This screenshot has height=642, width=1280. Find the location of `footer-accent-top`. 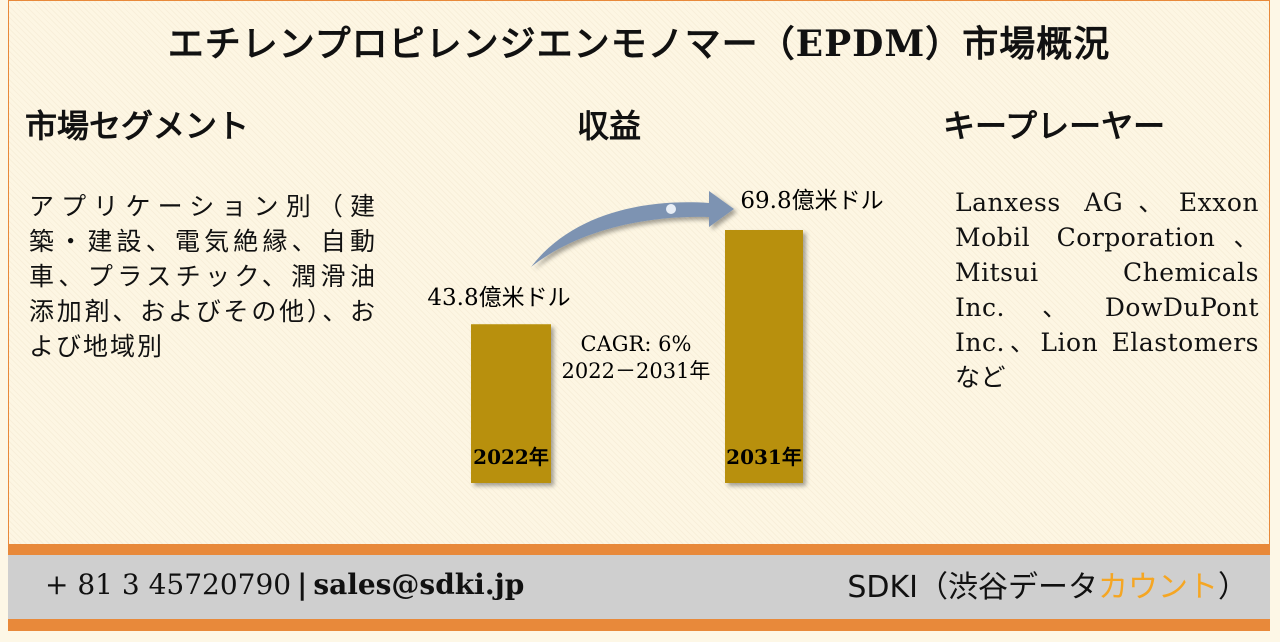

footer-accent-top is located at coordinates (639, 550).